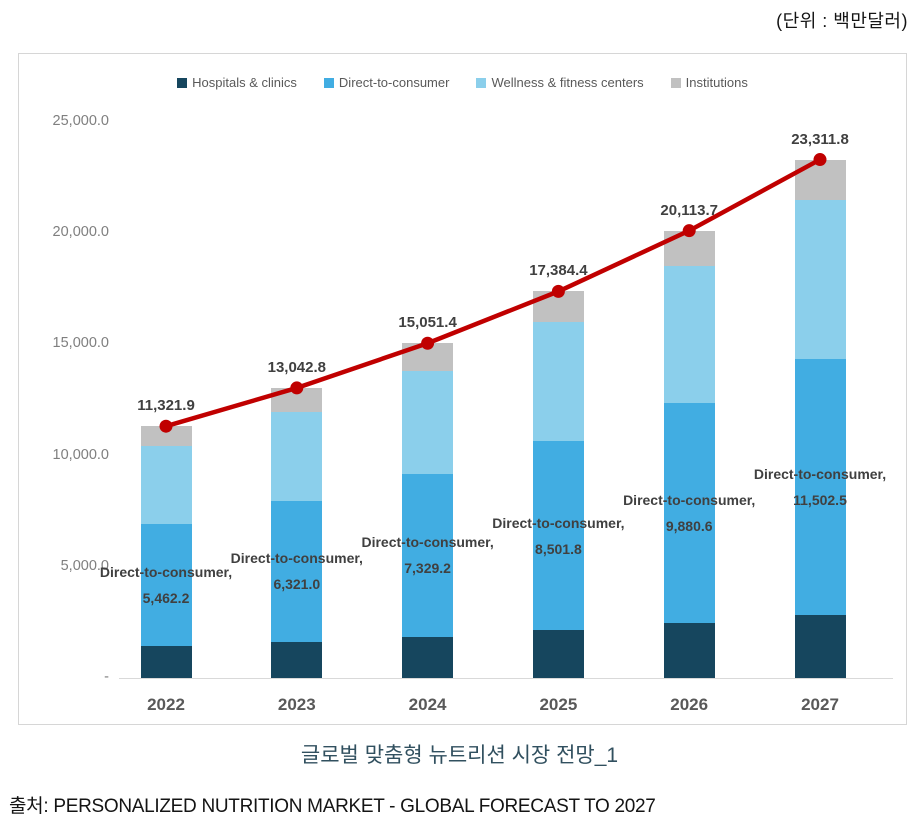 This screenshot has height=825, width=919. What do you see at coordinates (689, 704) in the screenshot?
I see `x-axis-category-label: 2026` at bounding box center [689, 704].